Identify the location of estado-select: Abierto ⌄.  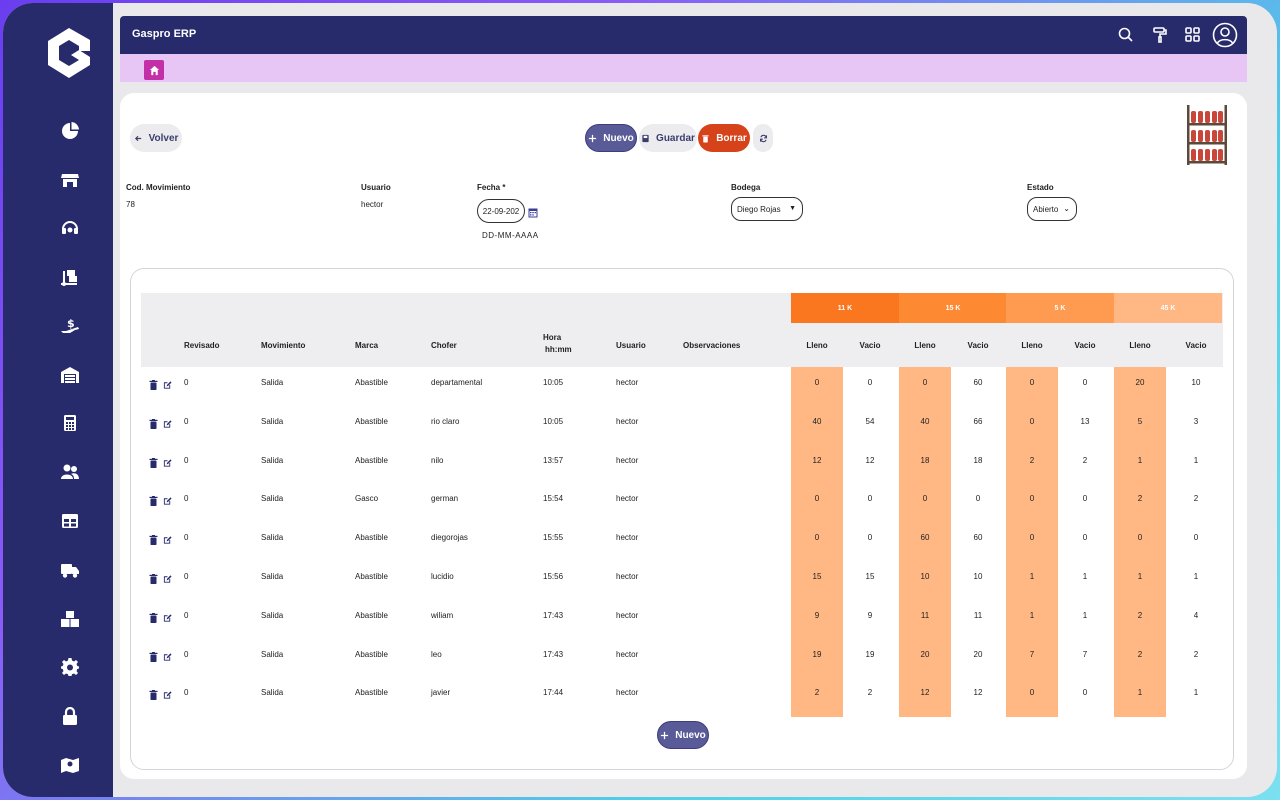
(1052, 209).